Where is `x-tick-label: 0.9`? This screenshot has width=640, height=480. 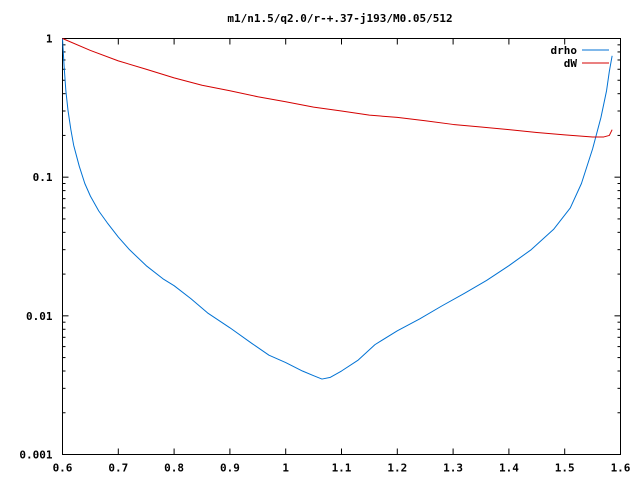 x-tick-label: 0.9 is located at coordinates (230, 468).